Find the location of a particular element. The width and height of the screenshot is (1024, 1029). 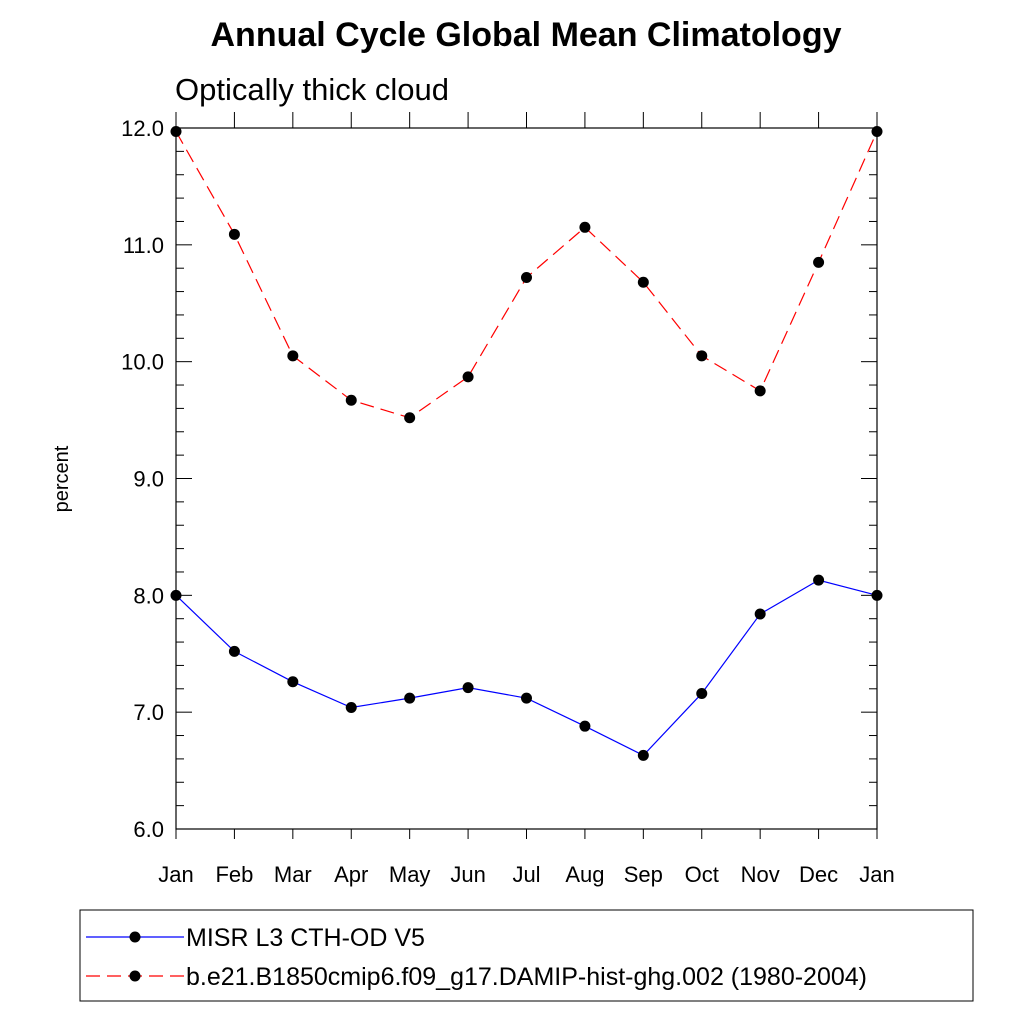

x-tick-label: Jul is located at coordinates (526, 874).